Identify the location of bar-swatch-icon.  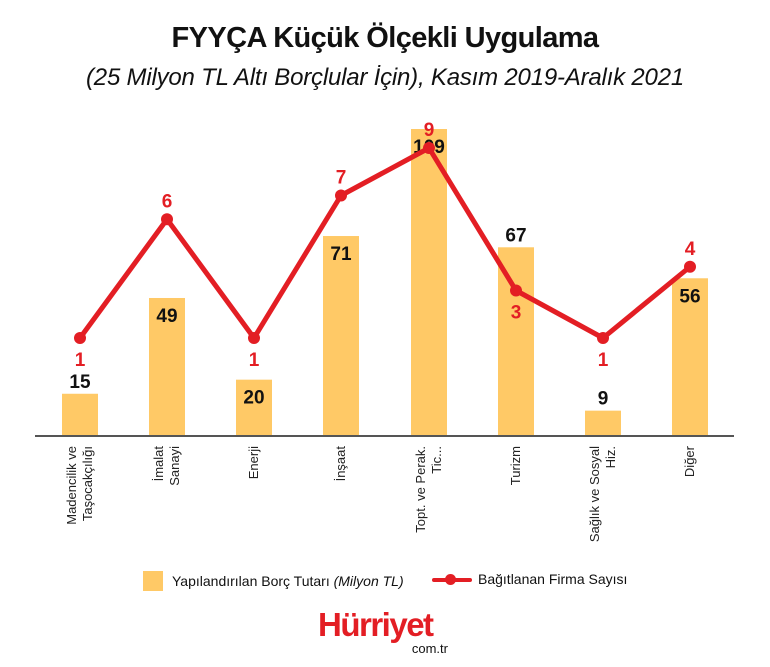
(153, 581).